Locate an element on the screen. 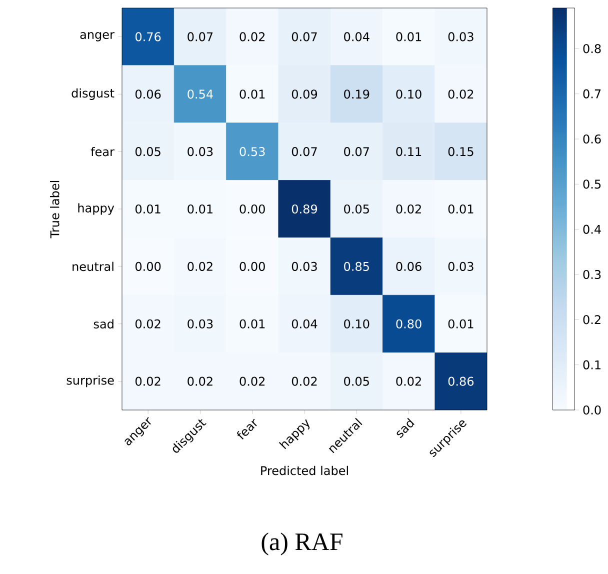  color-bar-label: 0.7 is located at coordinates (592, 93).